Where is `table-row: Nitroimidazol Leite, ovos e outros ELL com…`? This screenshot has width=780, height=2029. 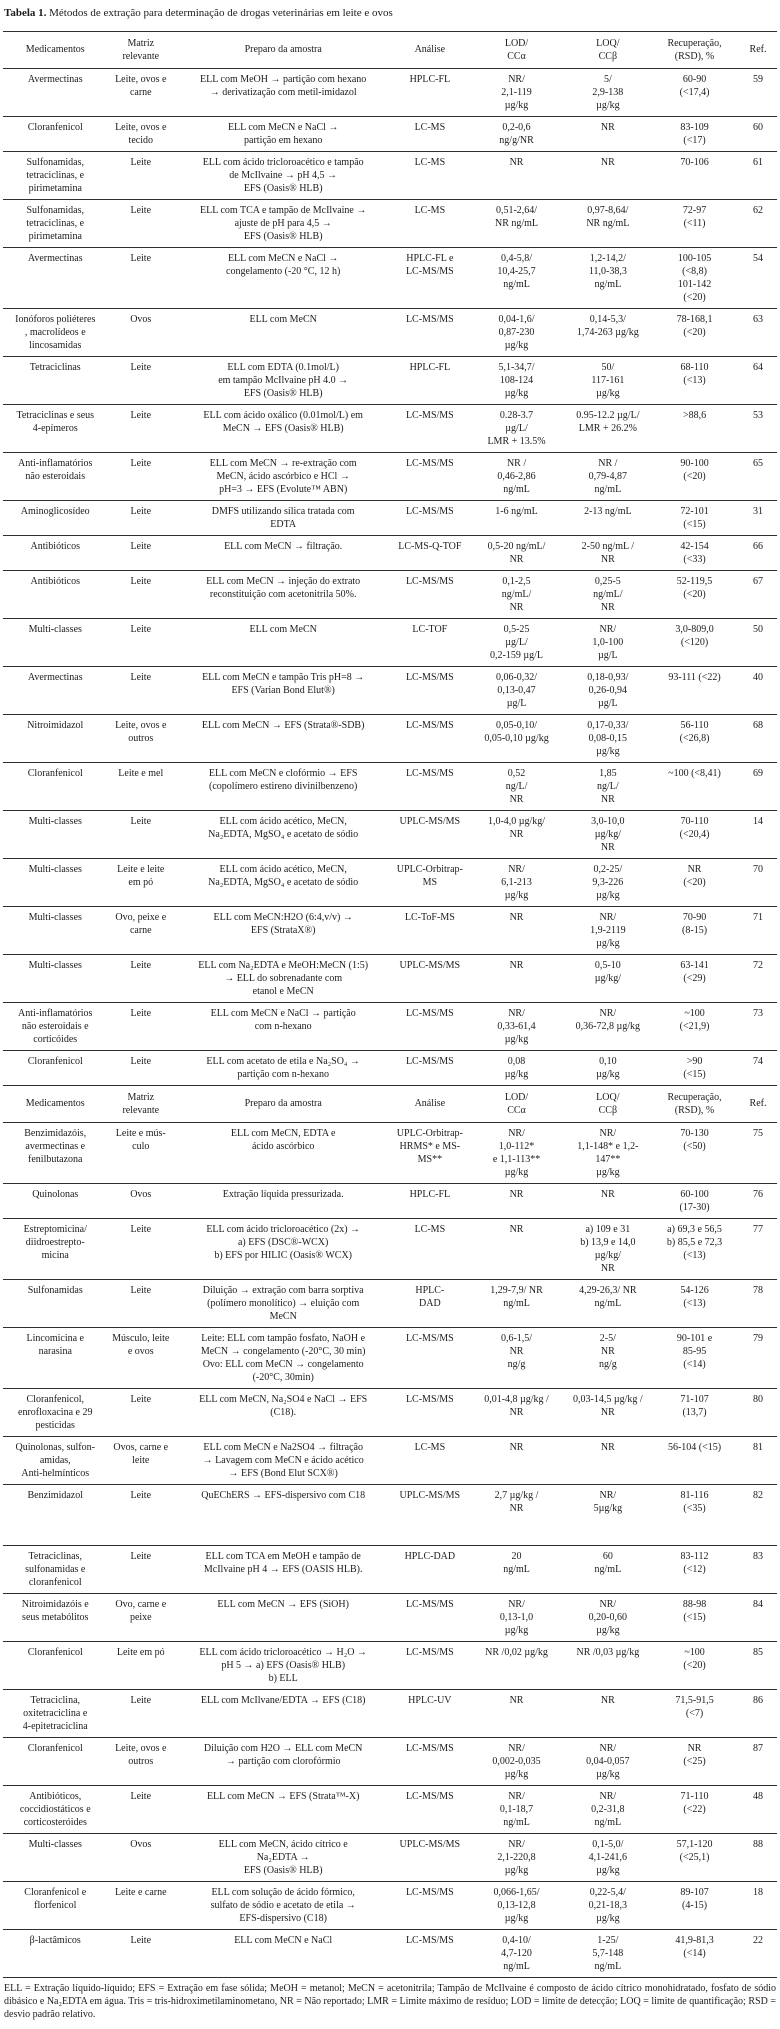 table-row: Nitroimidazol Leite, ovos e outros ELL com… is located at coordinates (390, 738).